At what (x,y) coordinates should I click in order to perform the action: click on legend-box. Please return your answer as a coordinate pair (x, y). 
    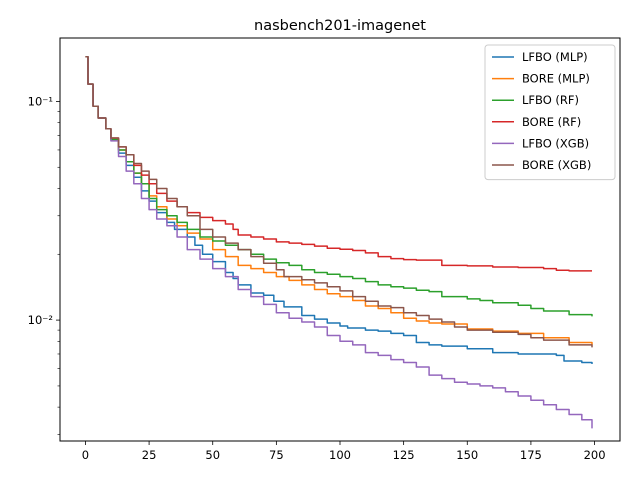
    Looking at the image, I should click on (550, 112).